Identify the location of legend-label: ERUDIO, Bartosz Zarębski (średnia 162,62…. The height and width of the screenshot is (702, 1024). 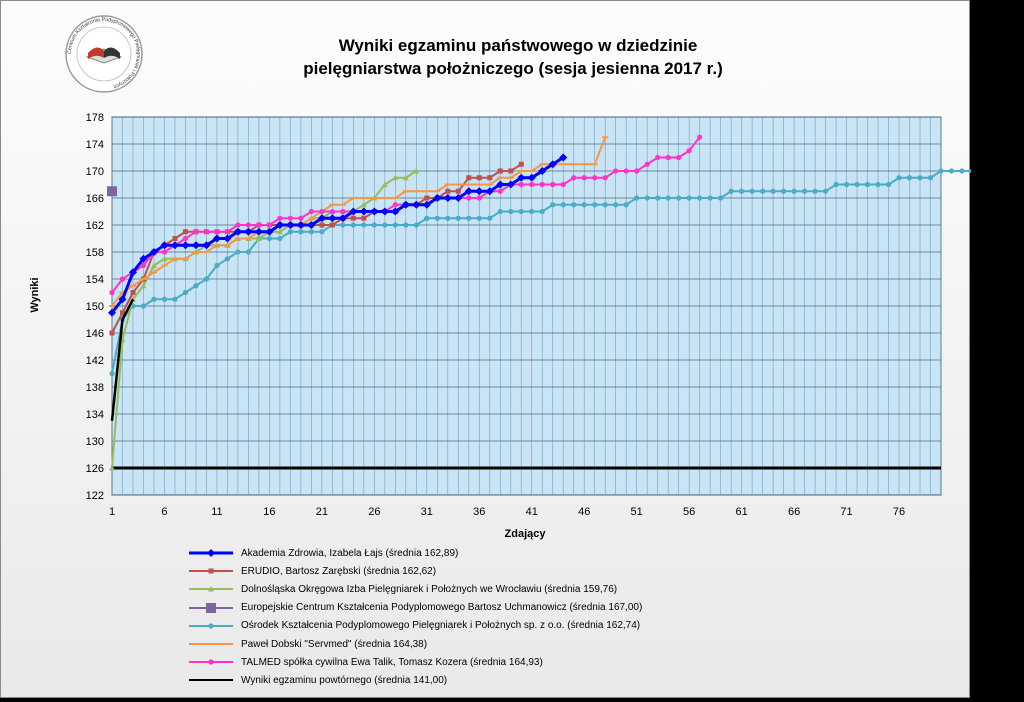
(339, 571).